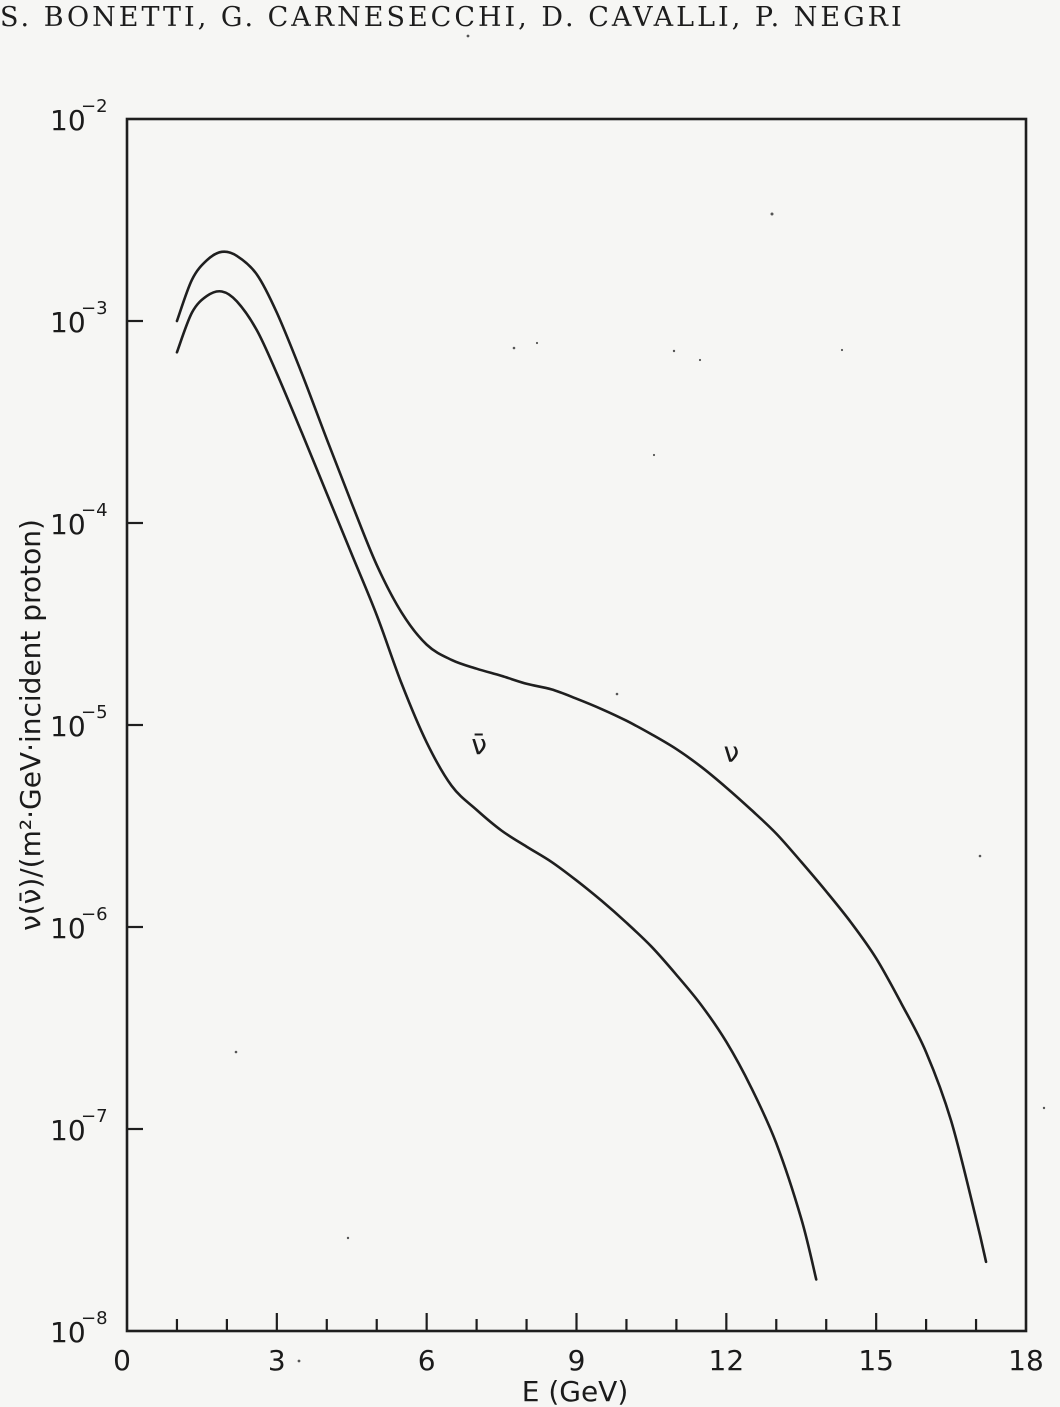 The height and width of the screenshot is (1407, 1060). What do you see at coordinates (94, 106) in the screenshot?
I see `y-tick-label-exponent: −2` at bounding box center [94, 106].